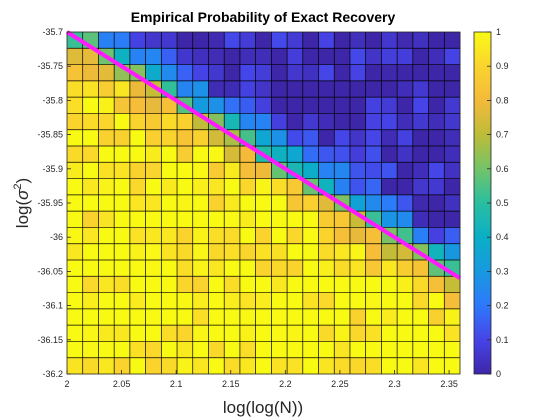 This screenshot has width=560, height=420. What do you see at coordinates (502, 135) in the screenshot?
I see `colorbar-tick-label: 0.7` at bounding box center [502, 135].